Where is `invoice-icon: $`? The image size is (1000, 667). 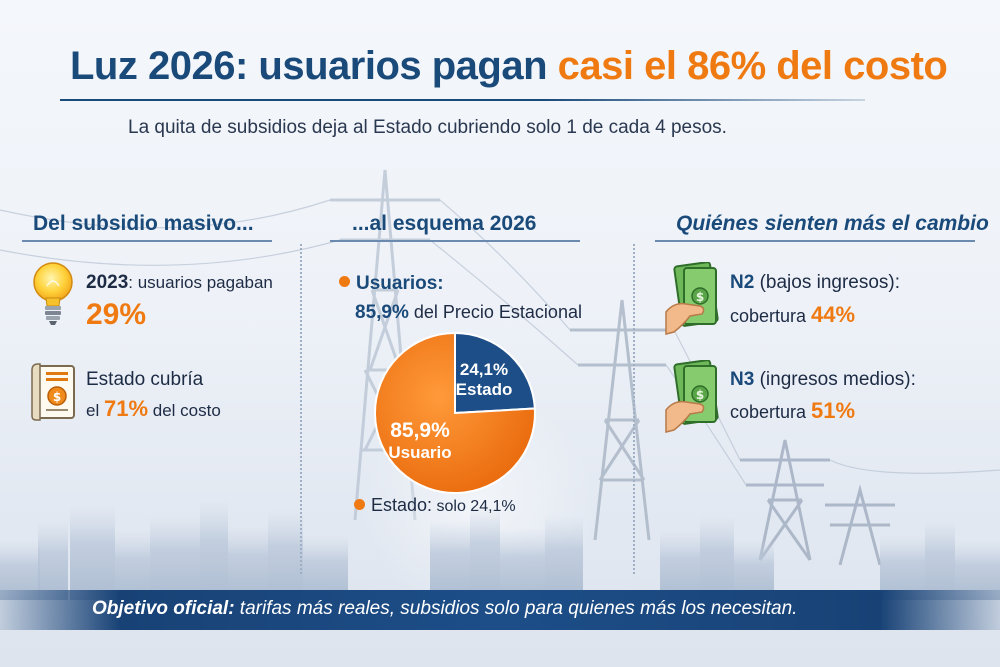 invoice-icon: $ is located at coordinates (53, 392).